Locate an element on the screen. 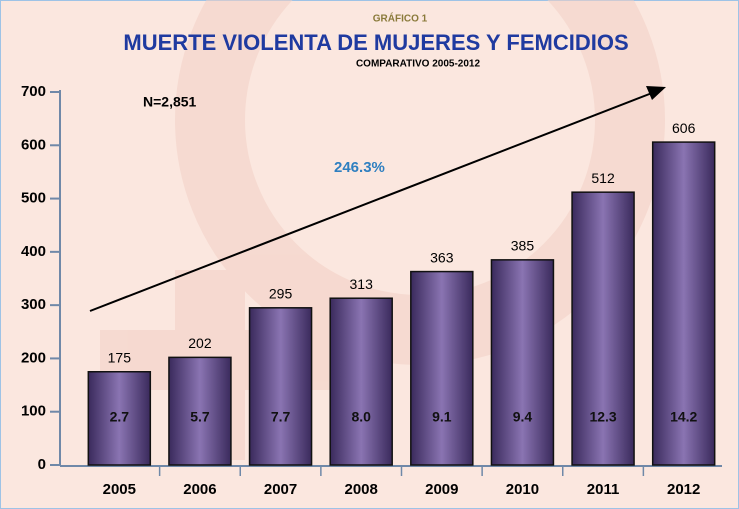  value-label: 512 is located at coordinates (603, 178).